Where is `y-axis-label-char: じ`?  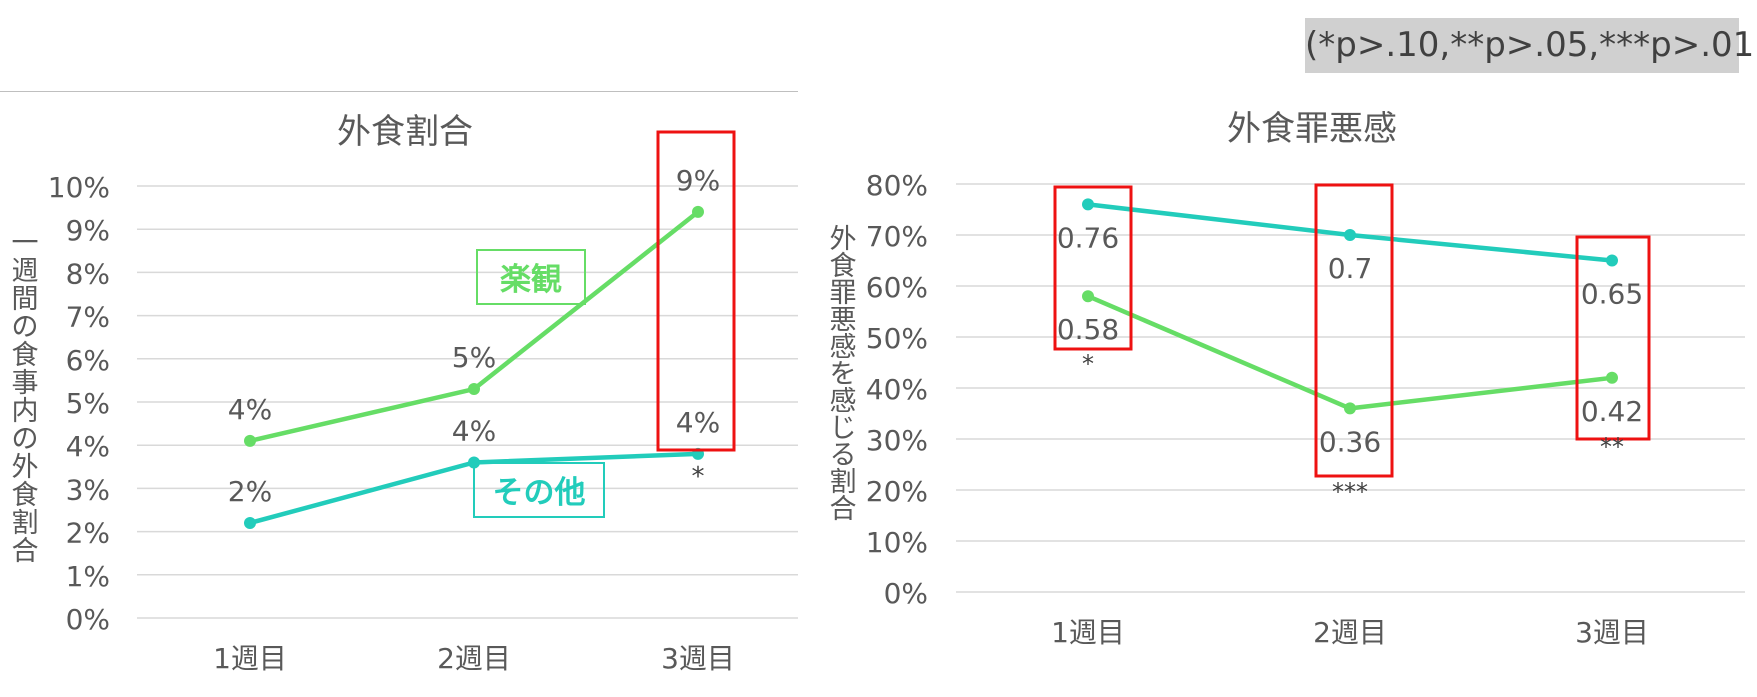
y-axis-label-char: じ is located at coordinates (843, 428).